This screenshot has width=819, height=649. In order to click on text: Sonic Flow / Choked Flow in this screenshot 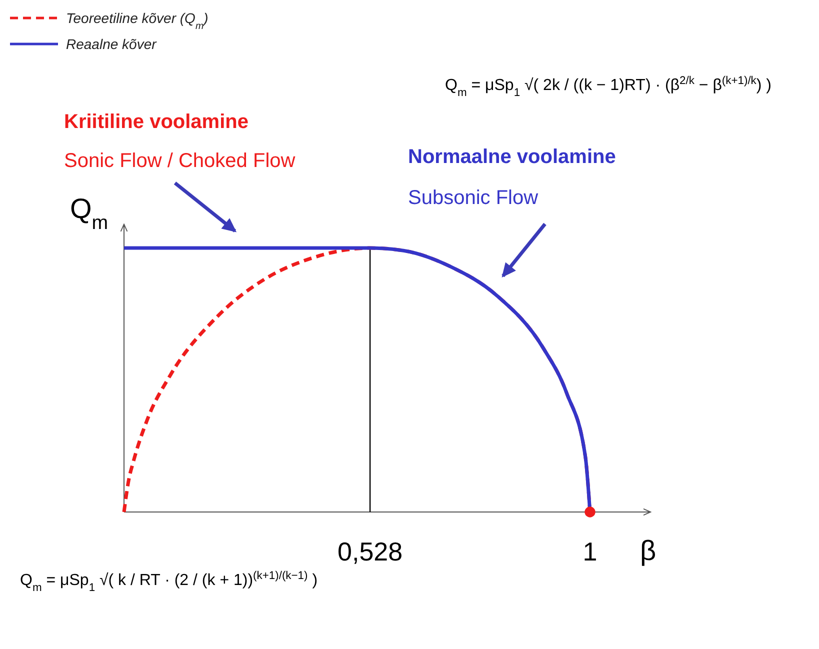, I will do `click(180, 161)`.